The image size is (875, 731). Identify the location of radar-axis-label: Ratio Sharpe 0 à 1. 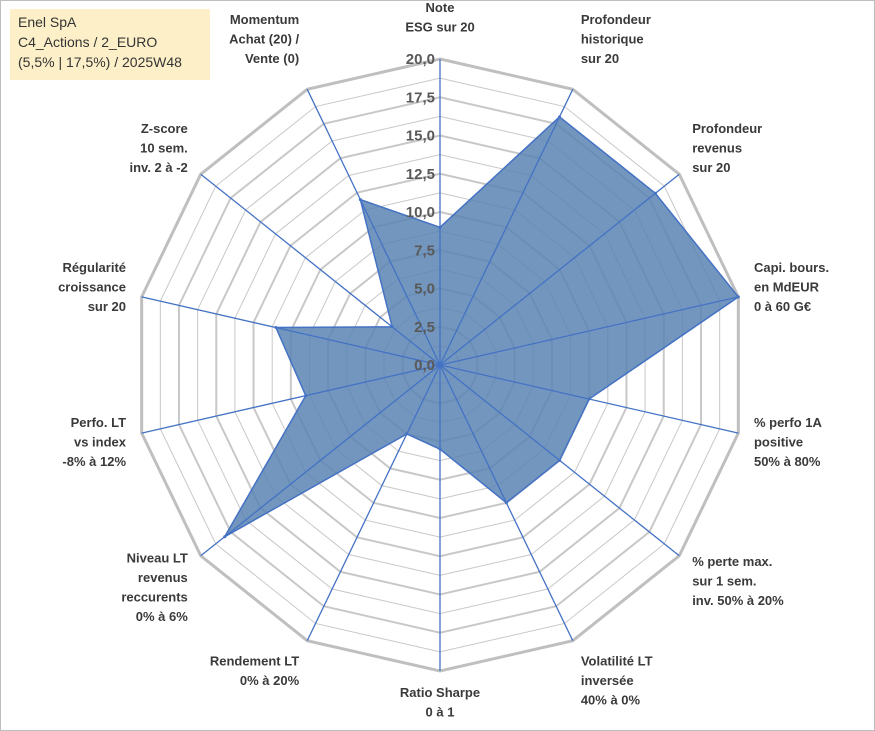
(440, 702).